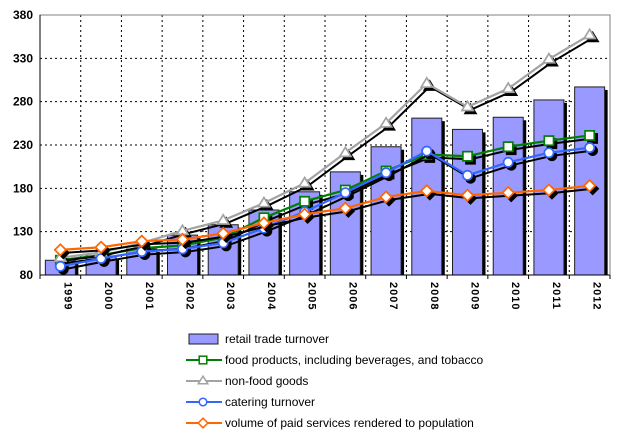 The width and height of the screenshot is (623, 433). What do you see at coordinates (23, 145) in the screenshot?
I see `y-tick-label: 230` at bounding box center [23, 145].